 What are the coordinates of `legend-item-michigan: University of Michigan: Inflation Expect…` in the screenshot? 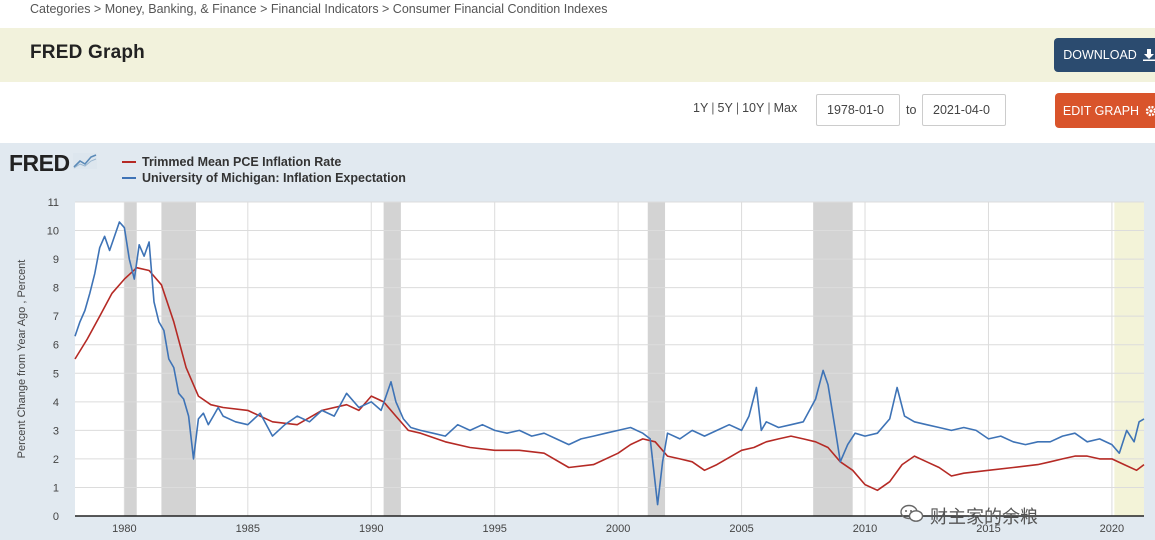 It's located at (264, 178).